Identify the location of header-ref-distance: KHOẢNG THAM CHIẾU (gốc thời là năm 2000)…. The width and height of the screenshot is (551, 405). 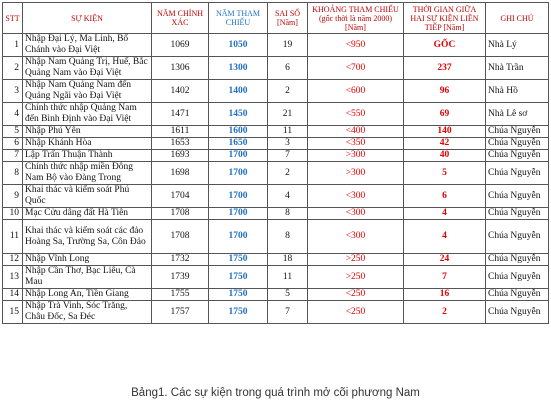
(355, 18).